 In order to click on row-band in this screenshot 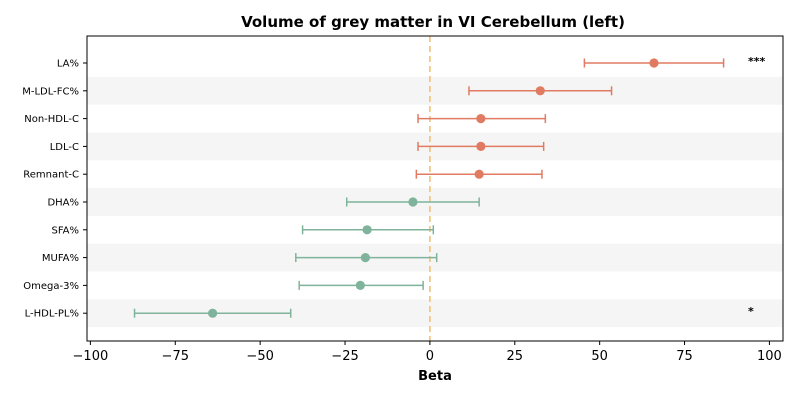, I will do `click(435, 90)`.